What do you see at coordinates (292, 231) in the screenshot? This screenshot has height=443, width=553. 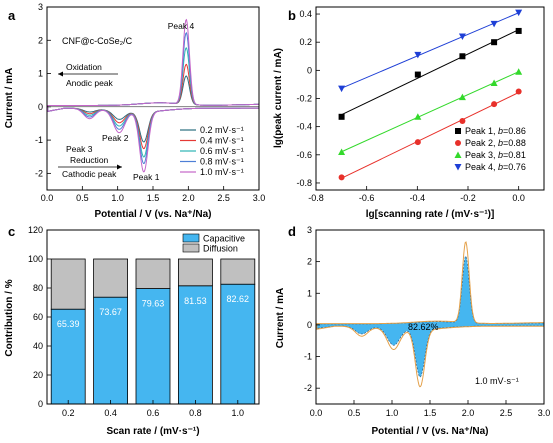 I see `panel-d-label: d` at bounding box center [292, 231].